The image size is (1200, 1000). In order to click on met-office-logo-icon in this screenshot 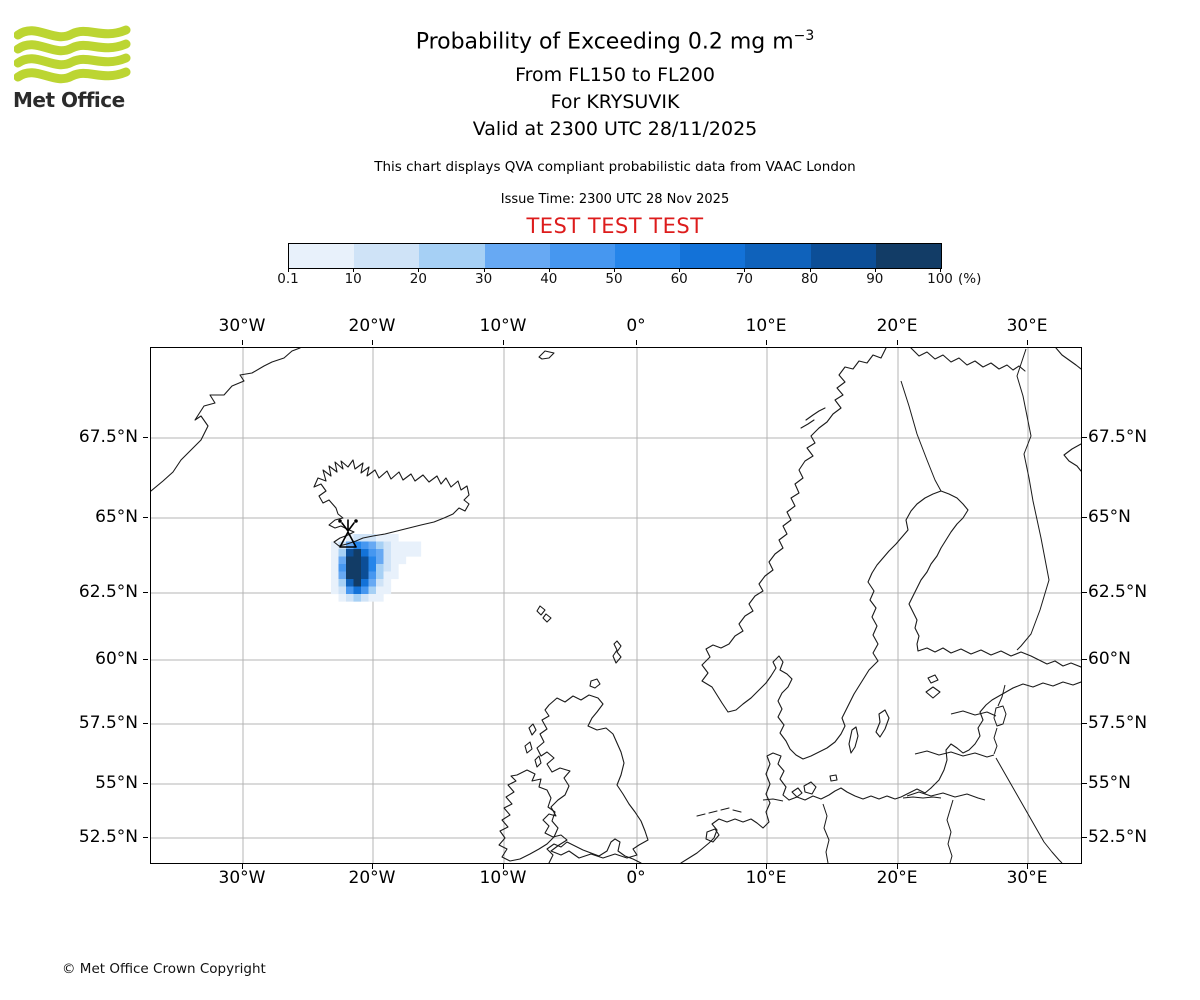, I will do `click(74, 70)`.